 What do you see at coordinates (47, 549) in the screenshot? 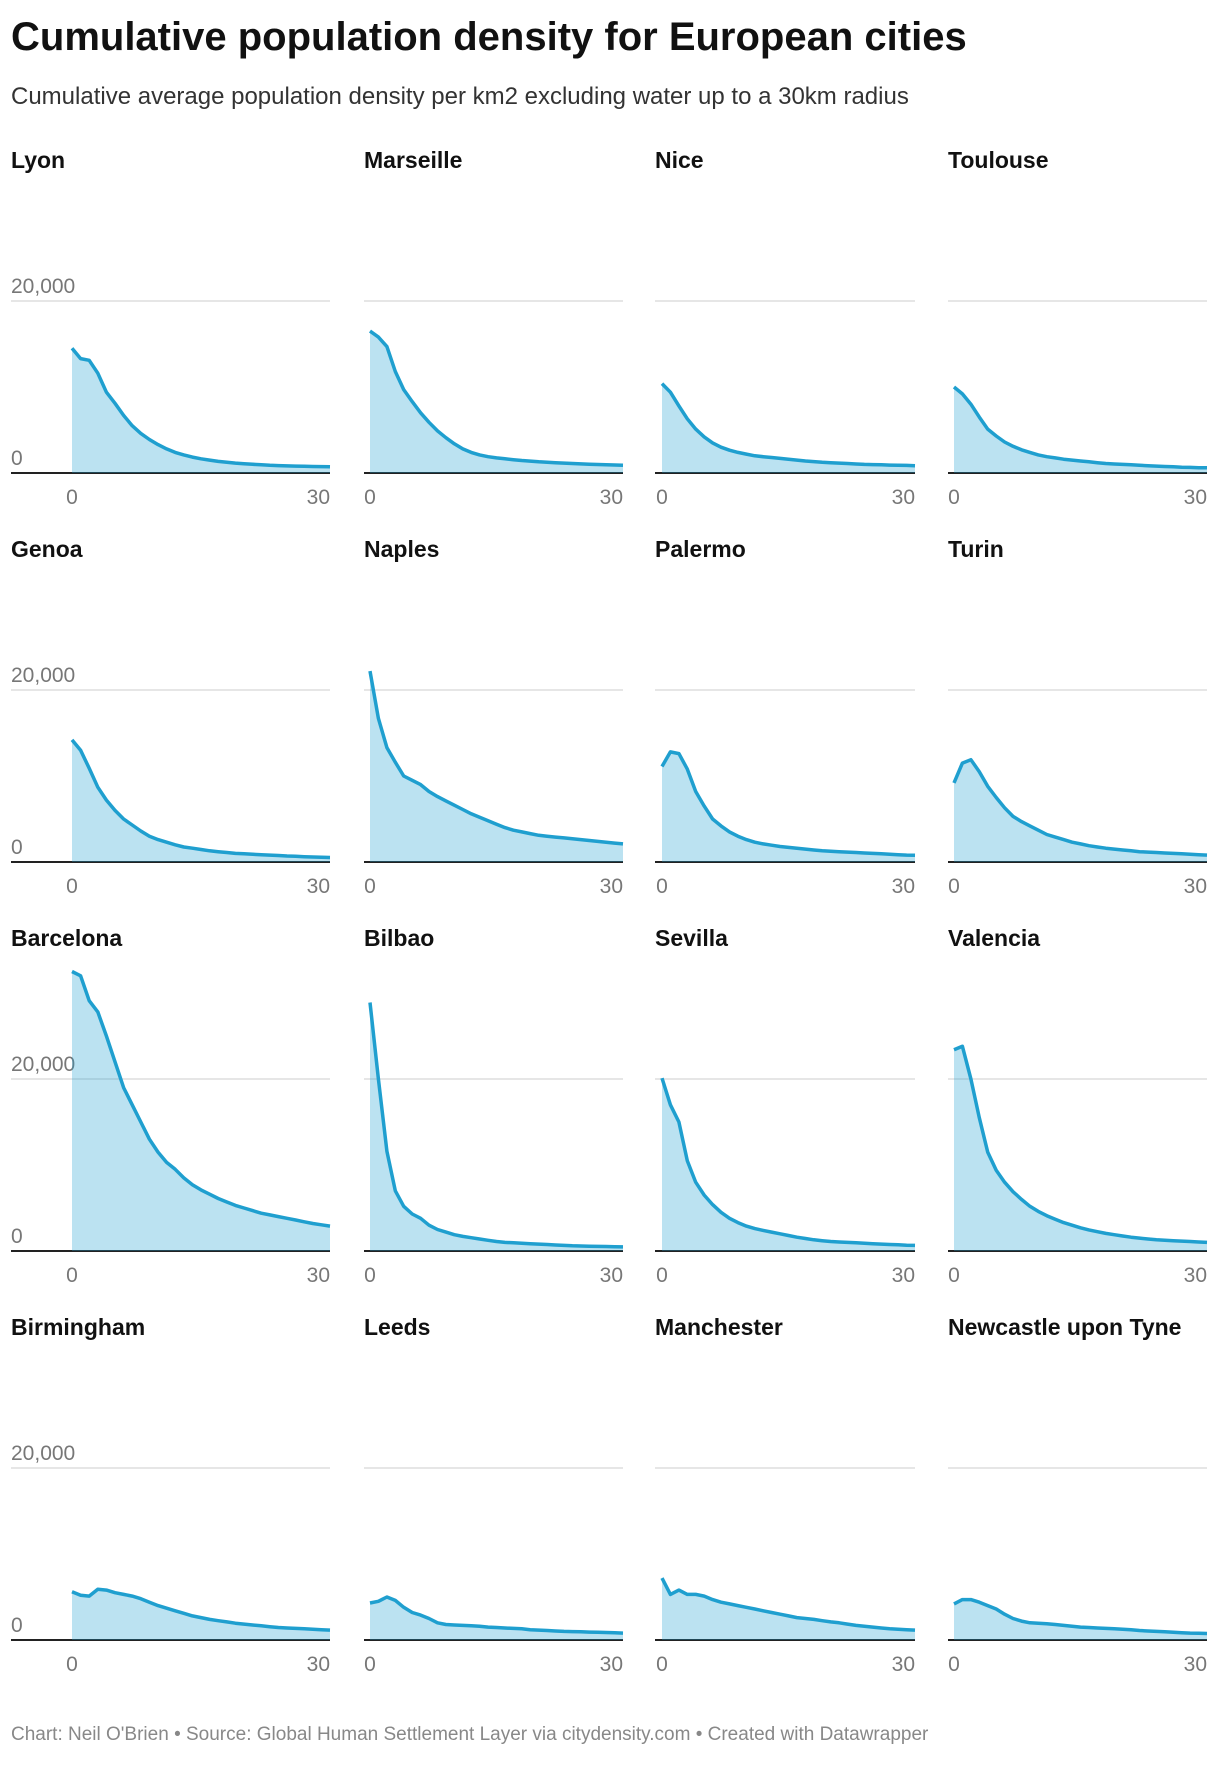
I see `panel-title: Genoa` at bounding box center [47, 549].